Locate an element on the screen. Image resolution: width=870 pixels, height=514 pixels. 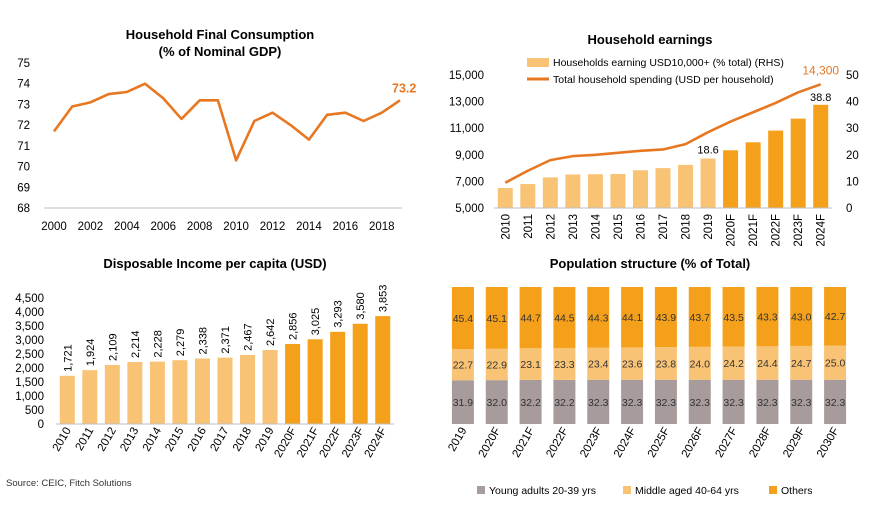
chart3-x-tick-2024f: 2024F is located at coordinates (376, 443).